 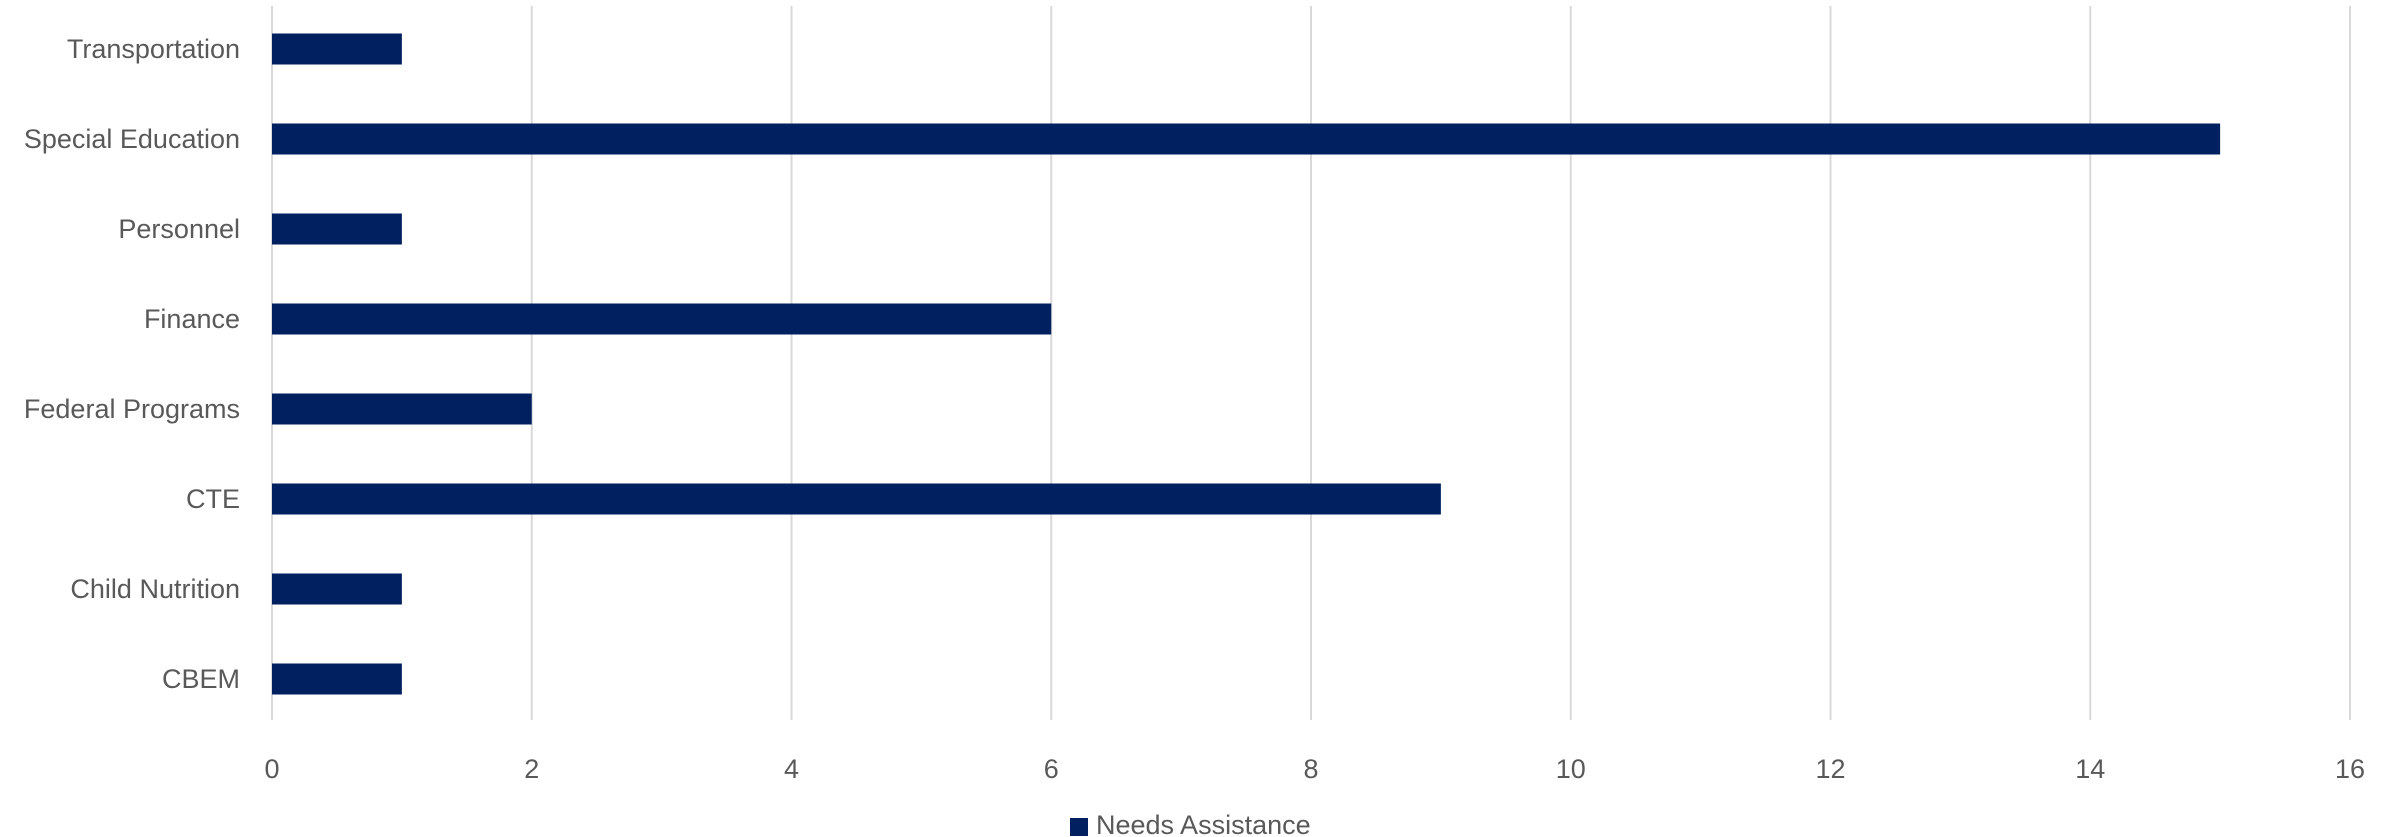 I want to click on category-label-finance: Finance, so click(x=192, y=319).